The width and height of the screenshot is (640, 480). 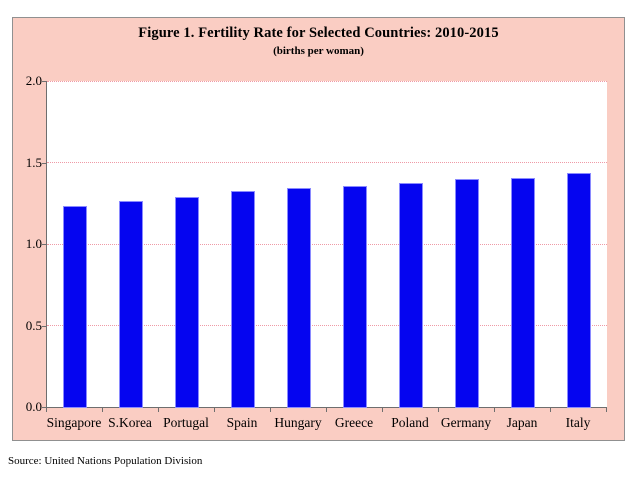 What do you see at coordinates (131, 304) in the screenshot?
I see `bar-skorea` at bounding box center [131, 304].